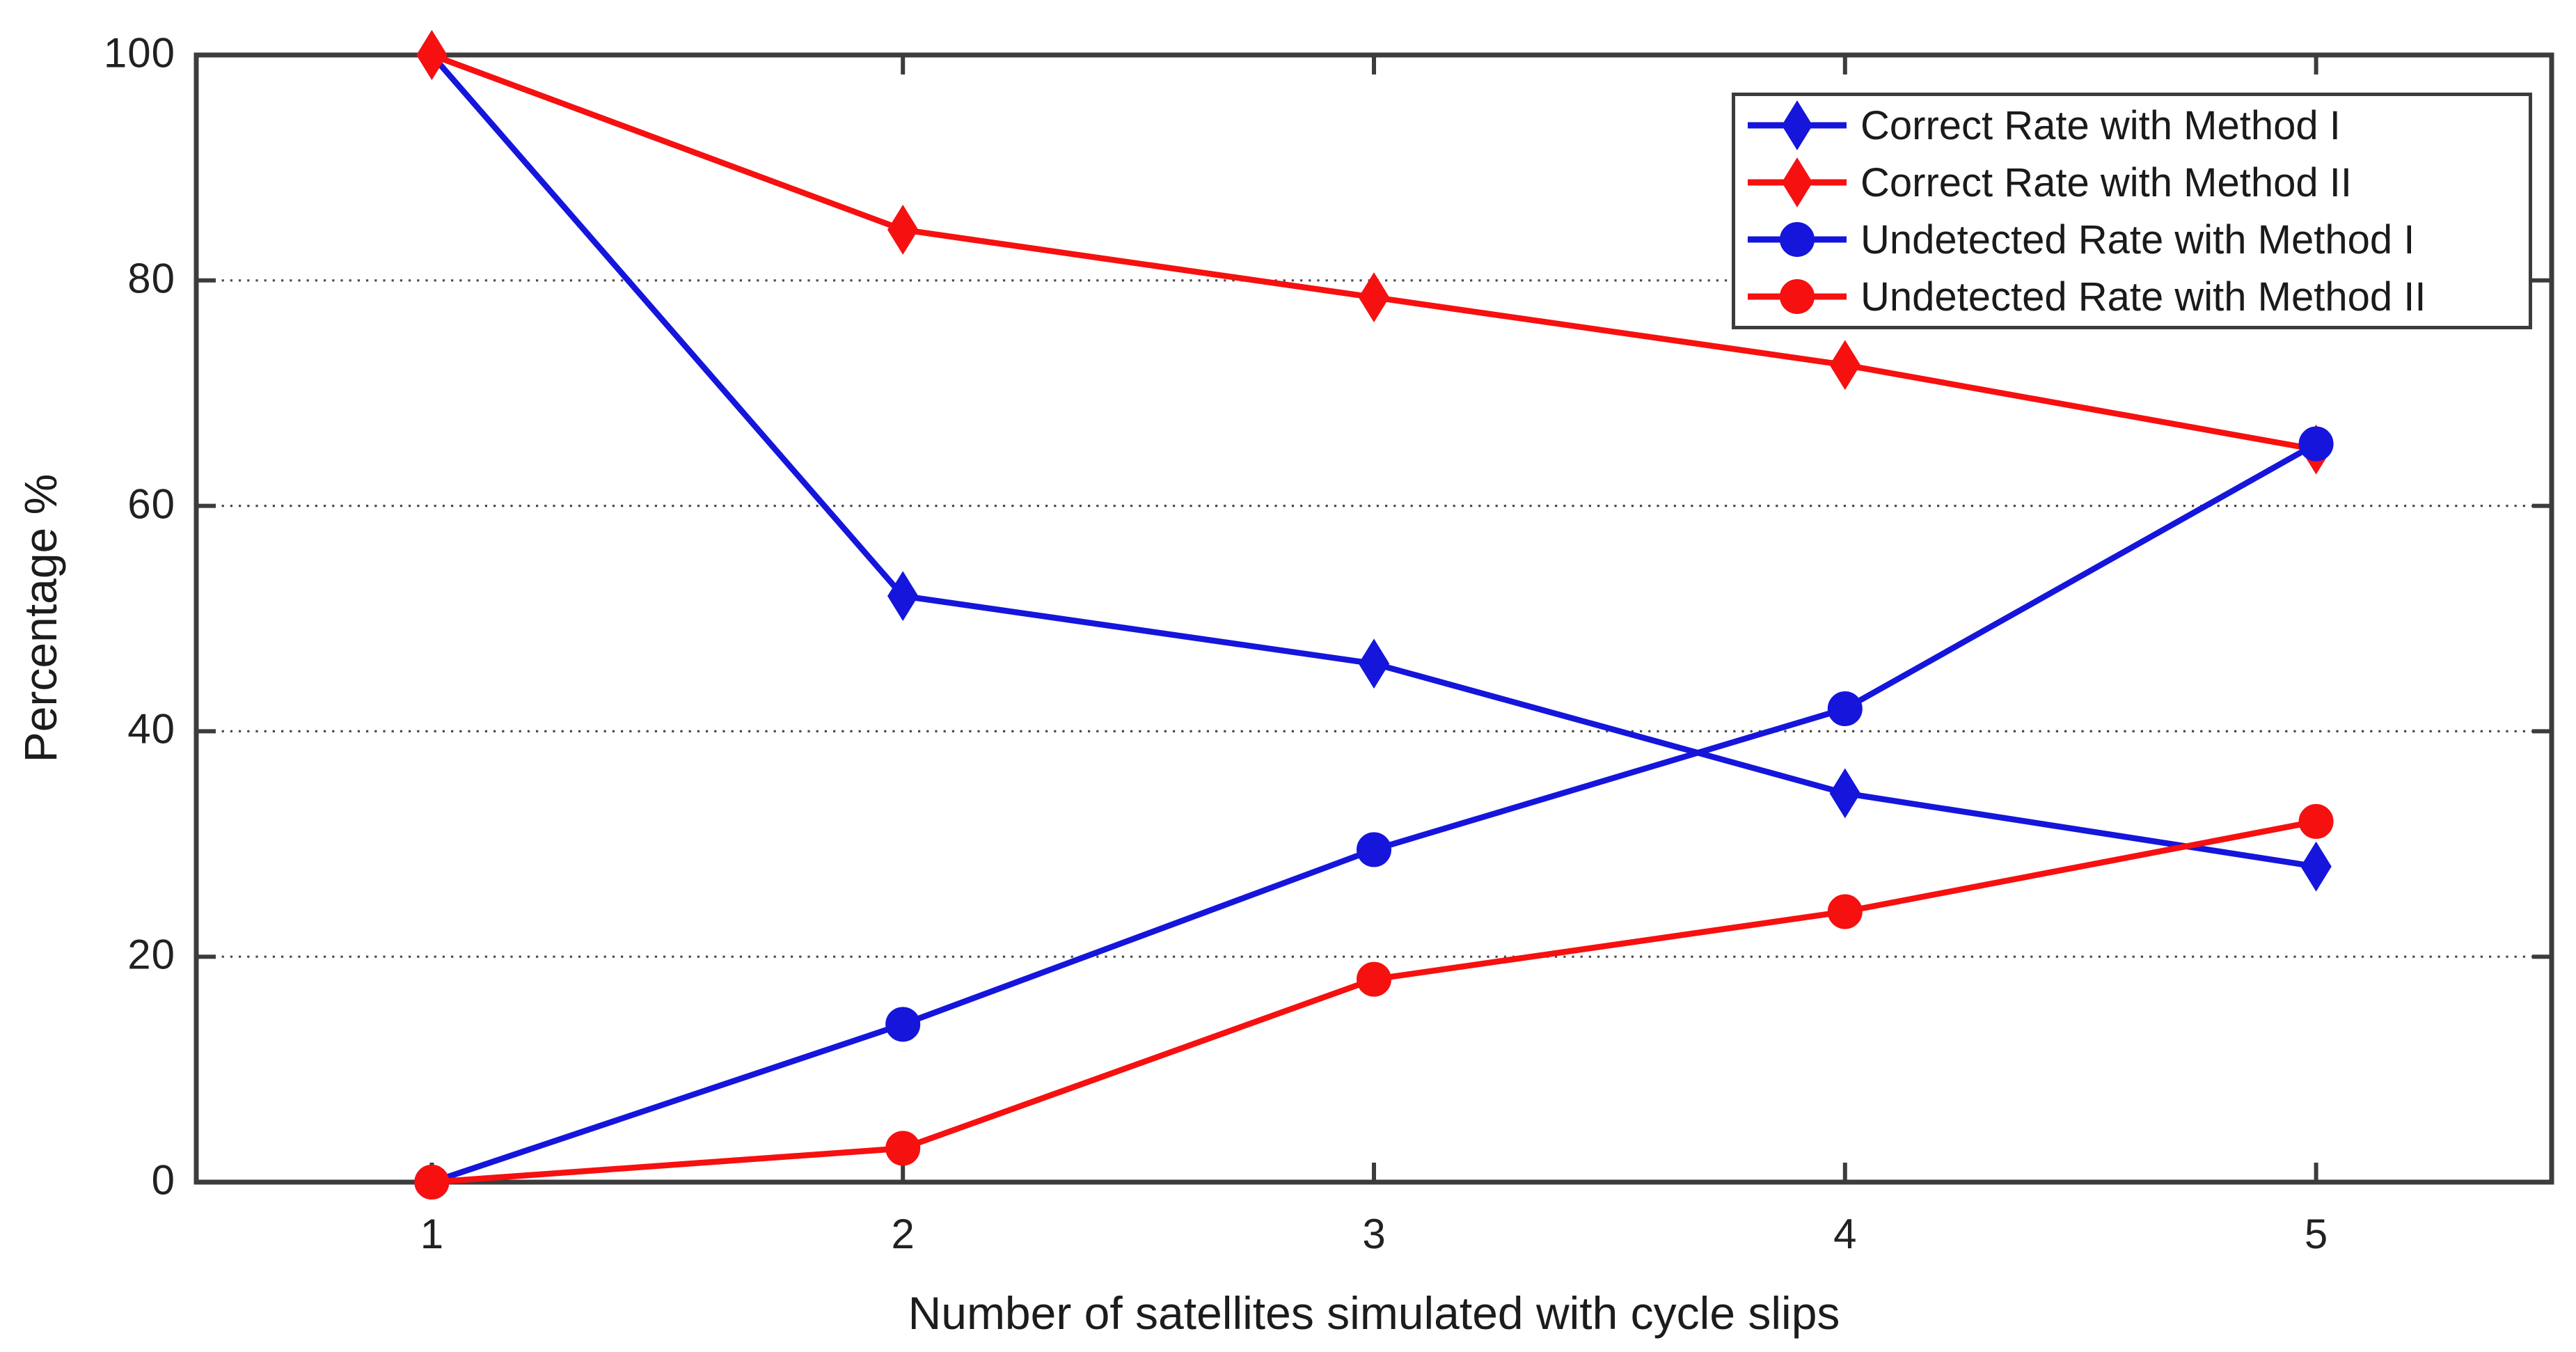 The image size is (2576, 1352). I want to click on legend-label: Undetected Rate with Method I, so click(2137, 239).